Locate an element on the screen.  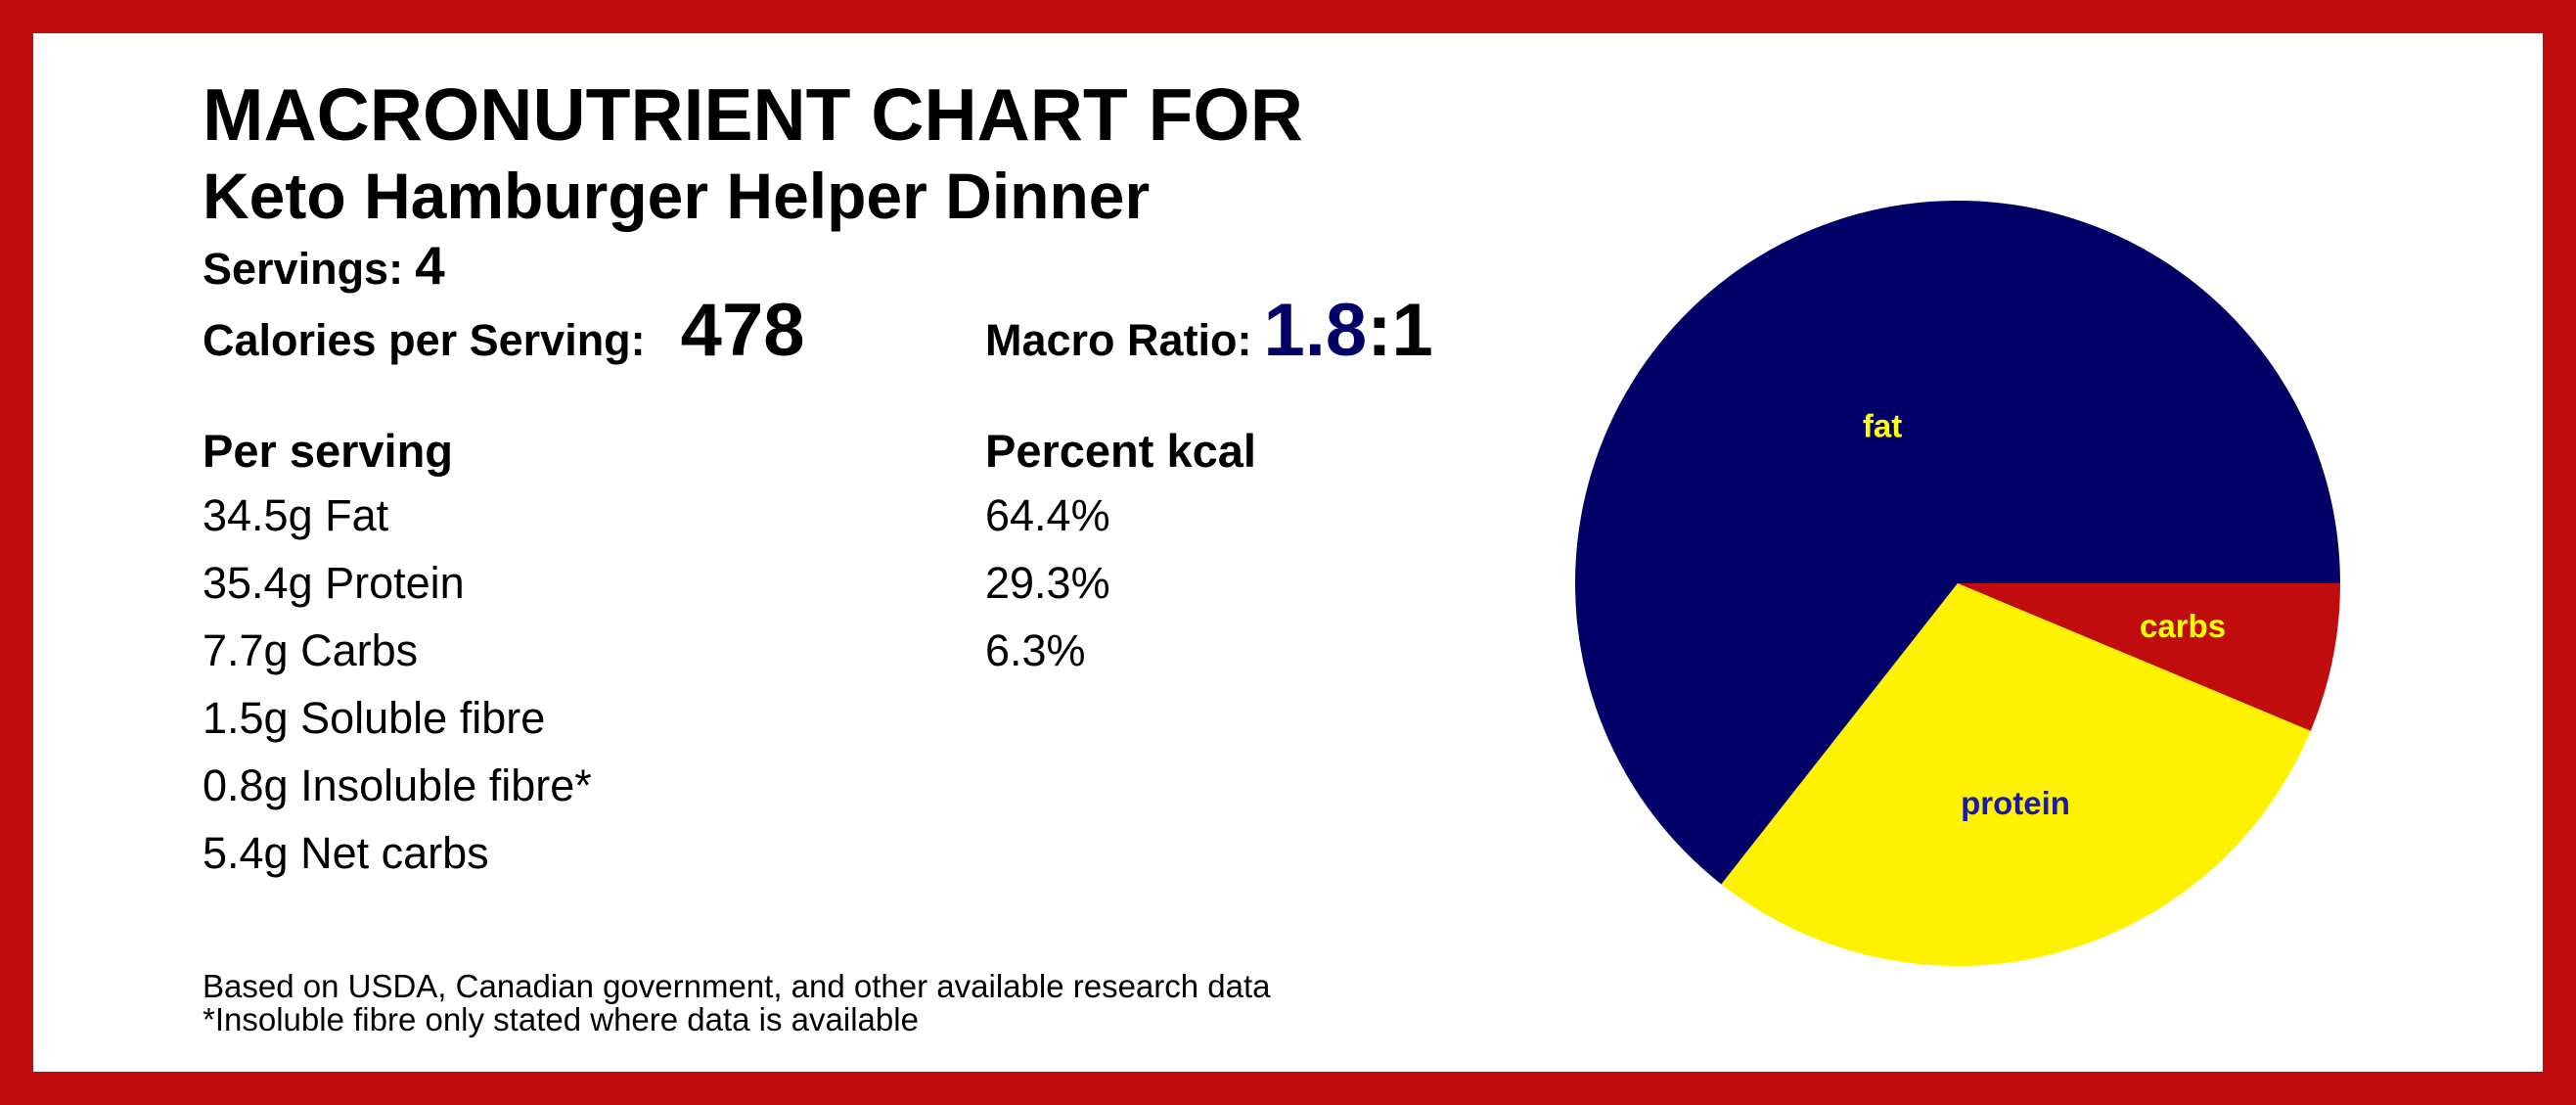
title: MACRONUTRIENT CHART FOR is located at coordinates (753, 114).